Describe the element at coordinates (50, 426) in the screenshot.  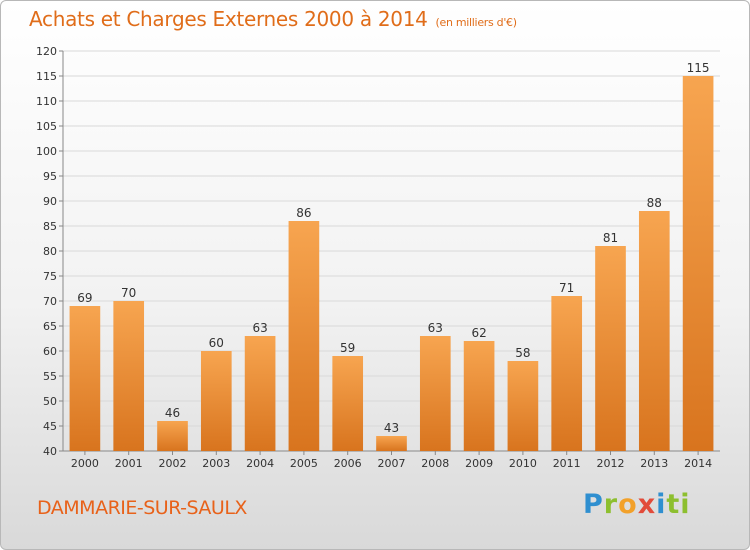
I see `y-tick-label: 45` at that location.